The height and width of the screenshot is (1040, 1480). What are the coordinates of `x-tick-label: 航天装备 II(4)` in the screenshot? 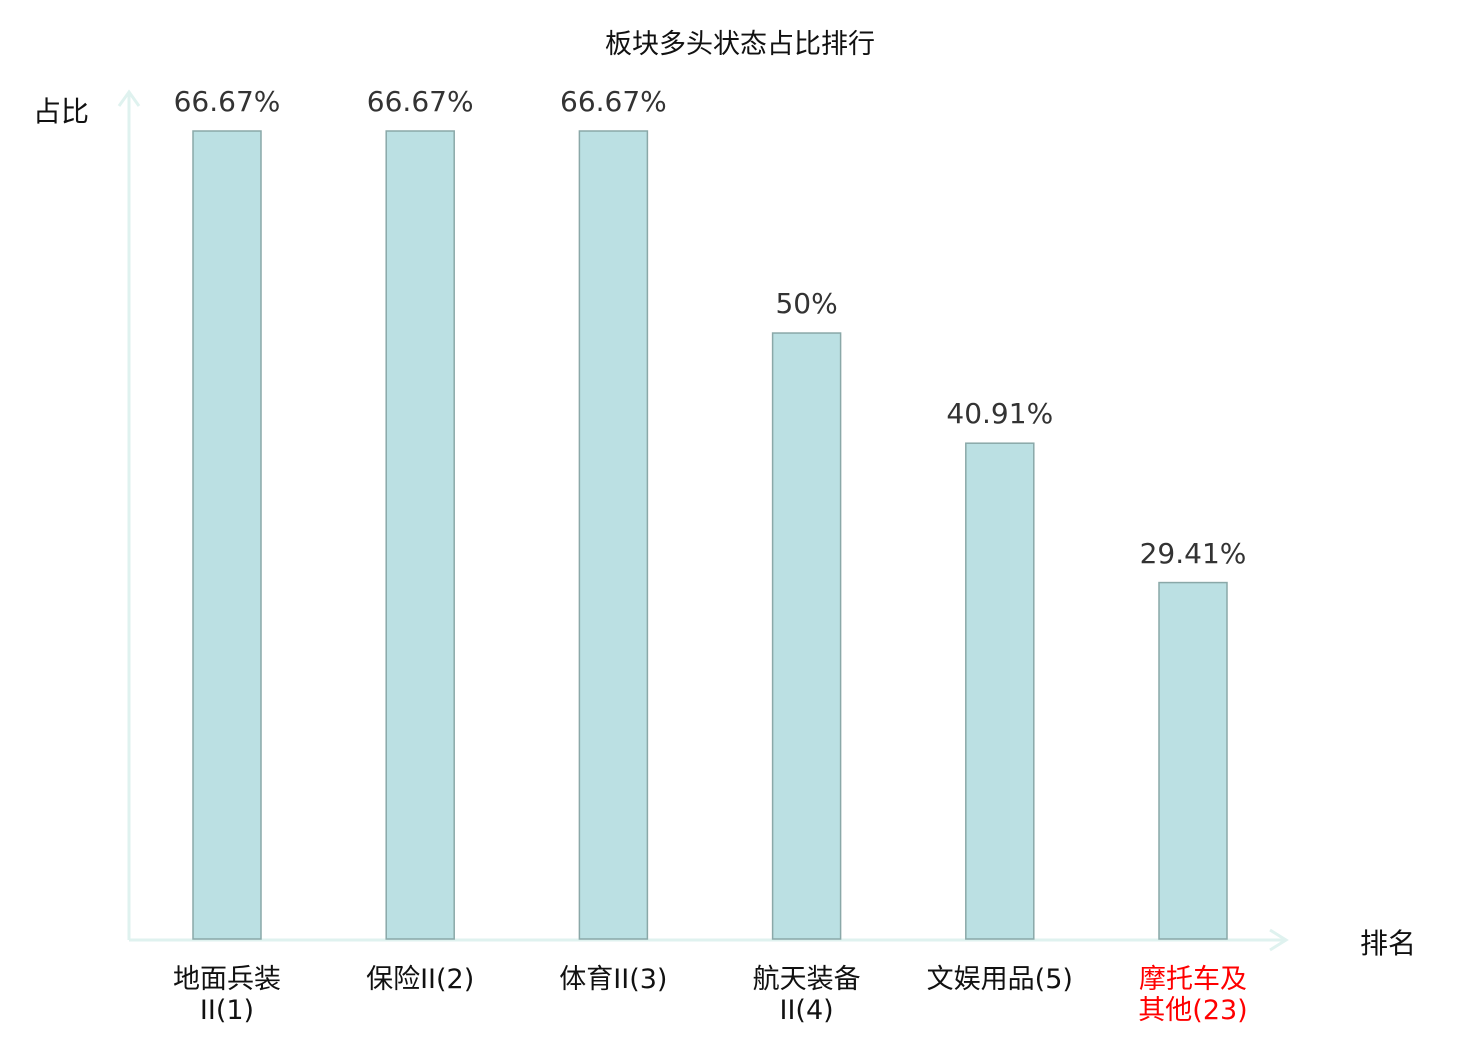 It's located at (806, 995).